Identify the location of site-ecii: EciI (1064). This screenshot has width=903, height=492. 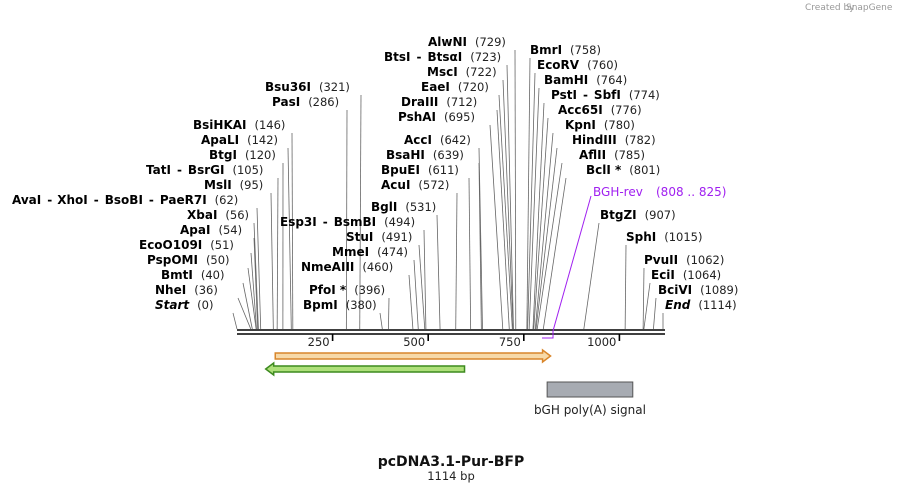
(682, 299).